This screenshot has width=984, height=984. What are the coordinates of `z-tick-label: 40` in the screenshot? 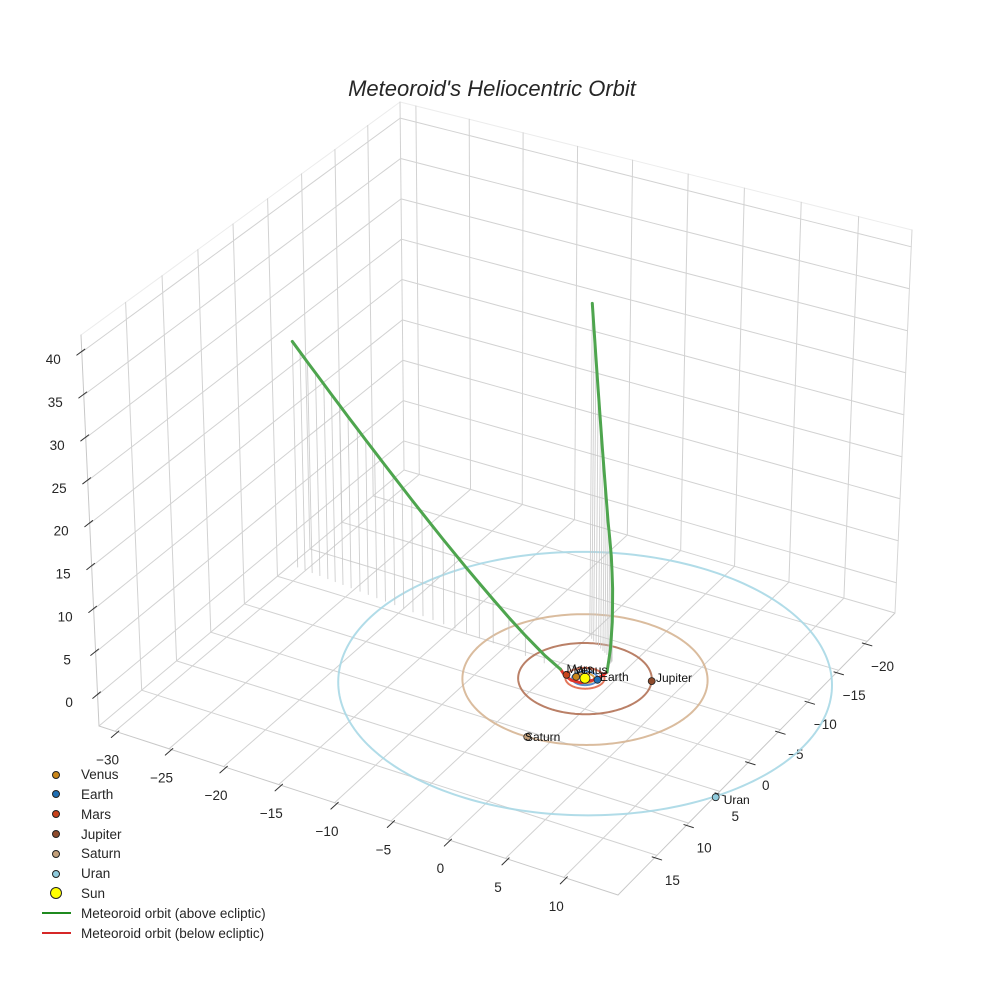 It's located at (53, 359).